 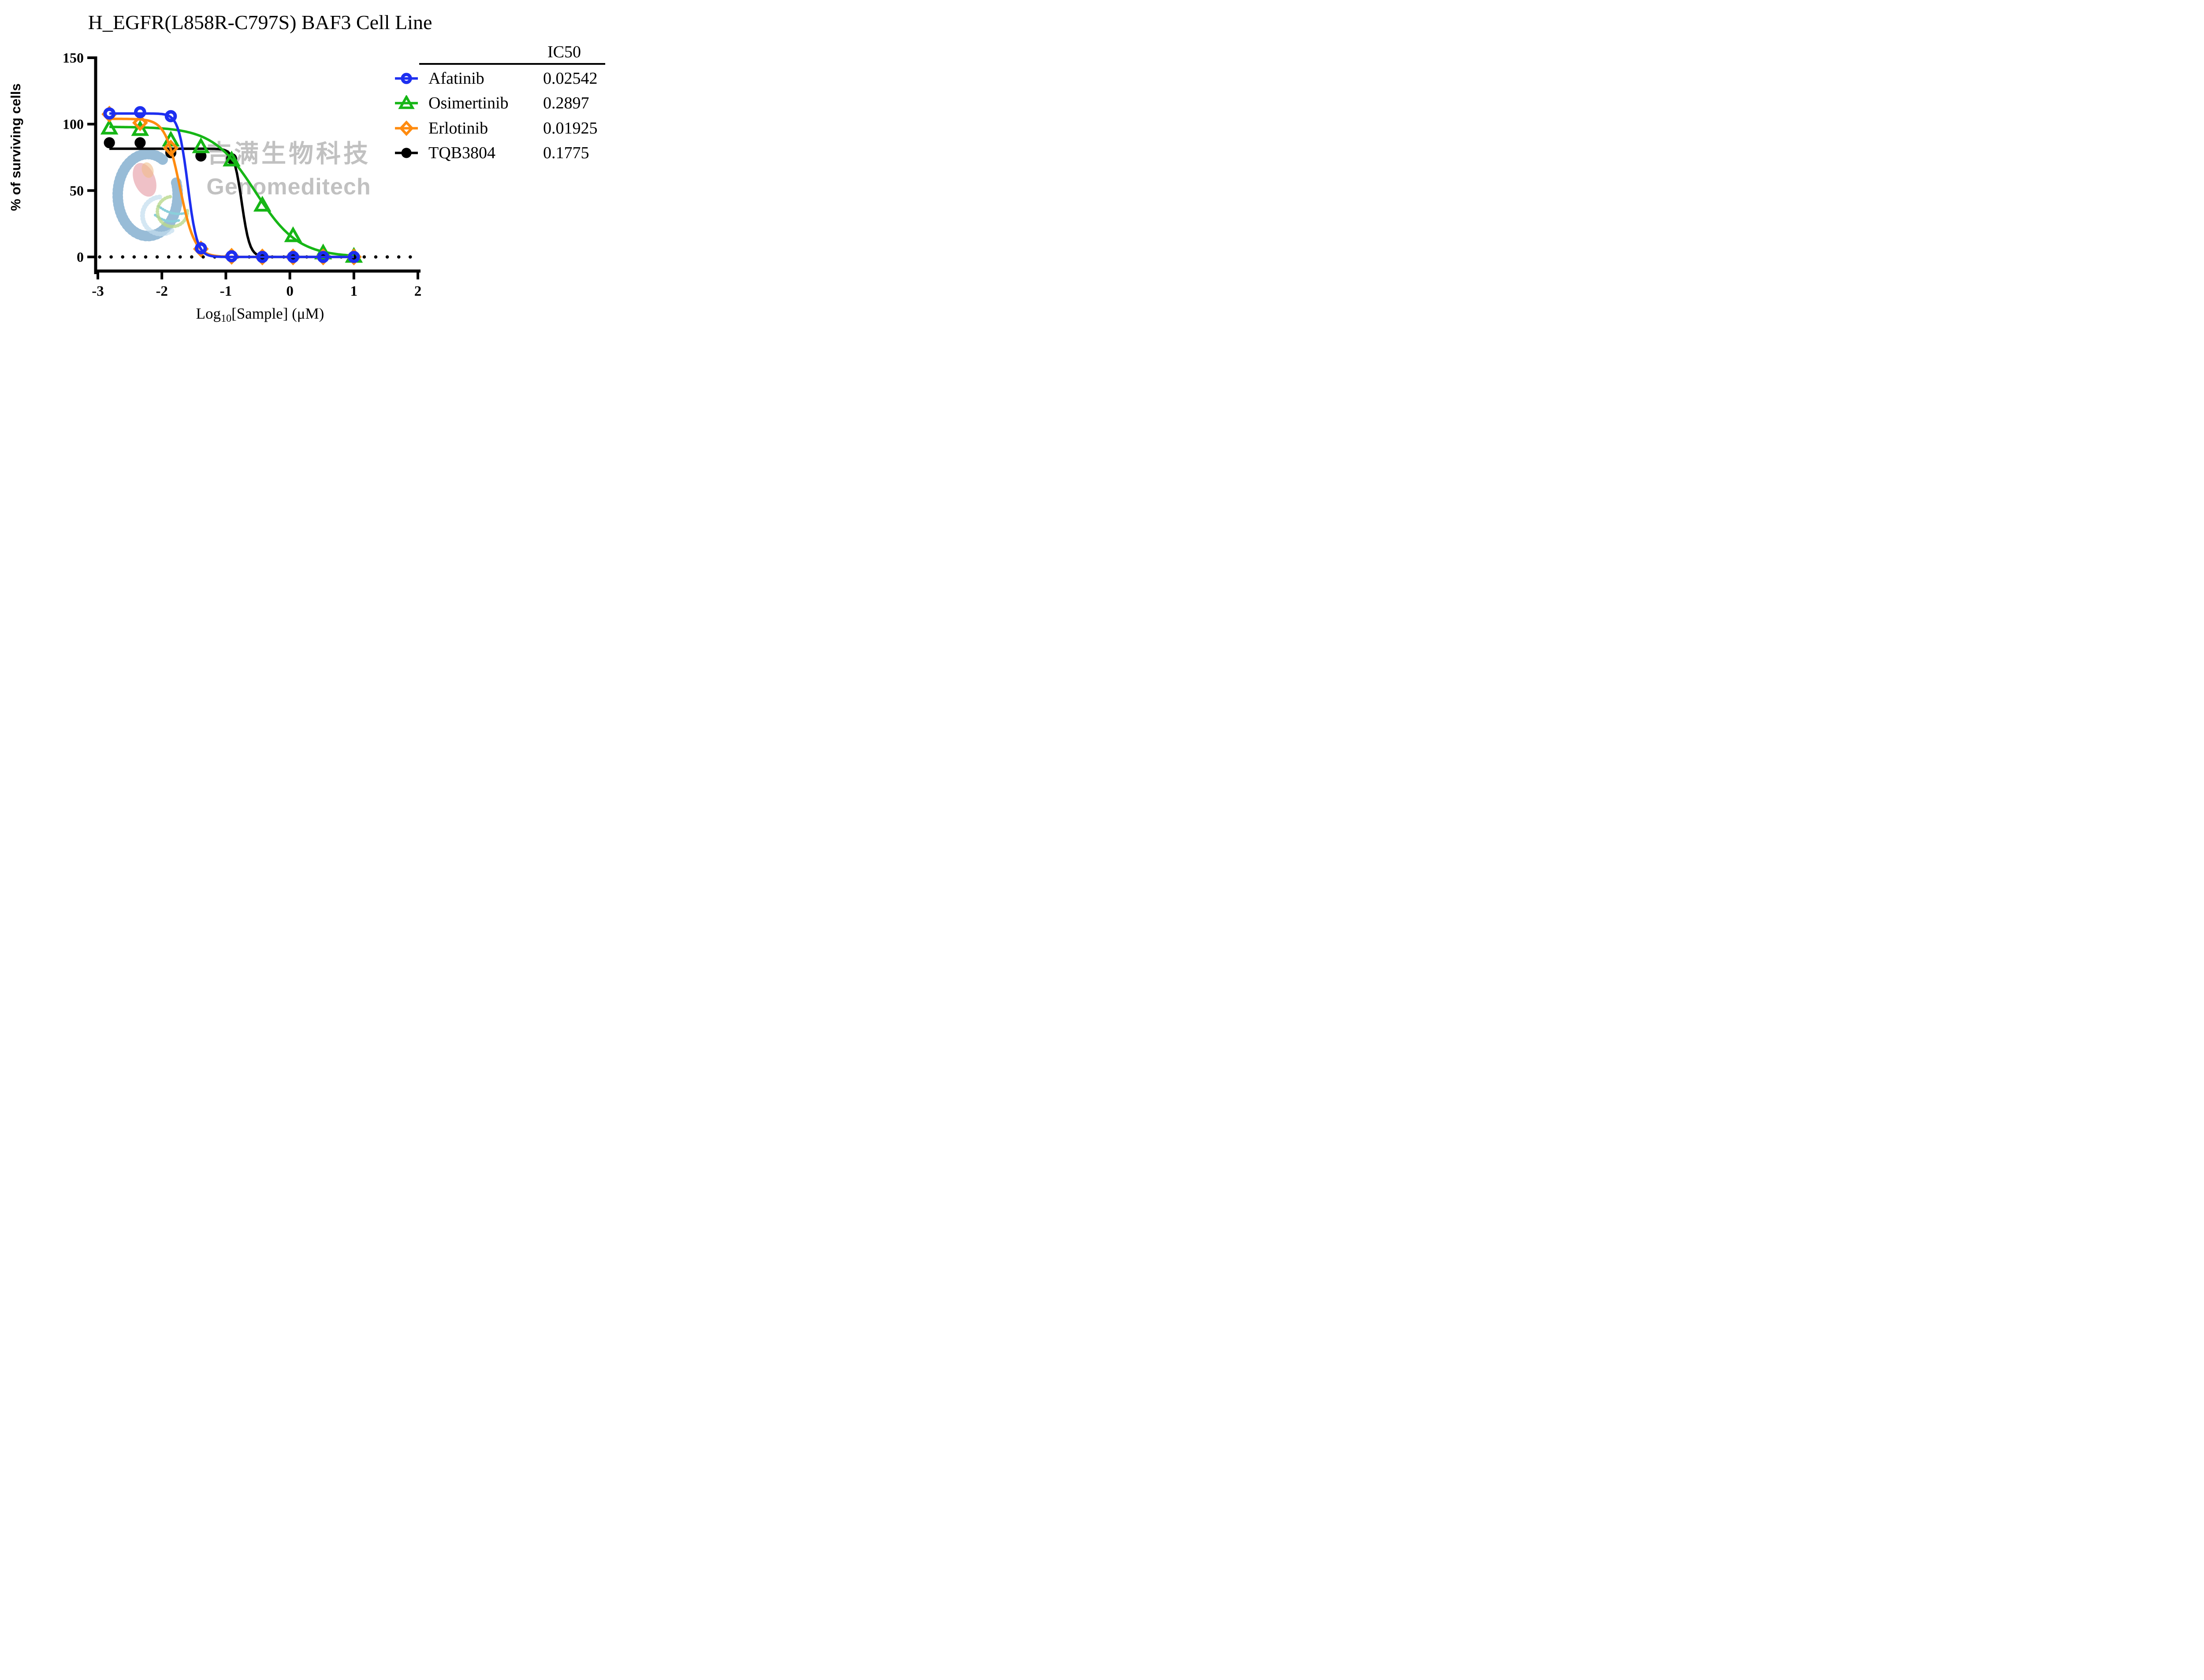 I want to click on diamond-open-icon, so click(x=406, y=128).